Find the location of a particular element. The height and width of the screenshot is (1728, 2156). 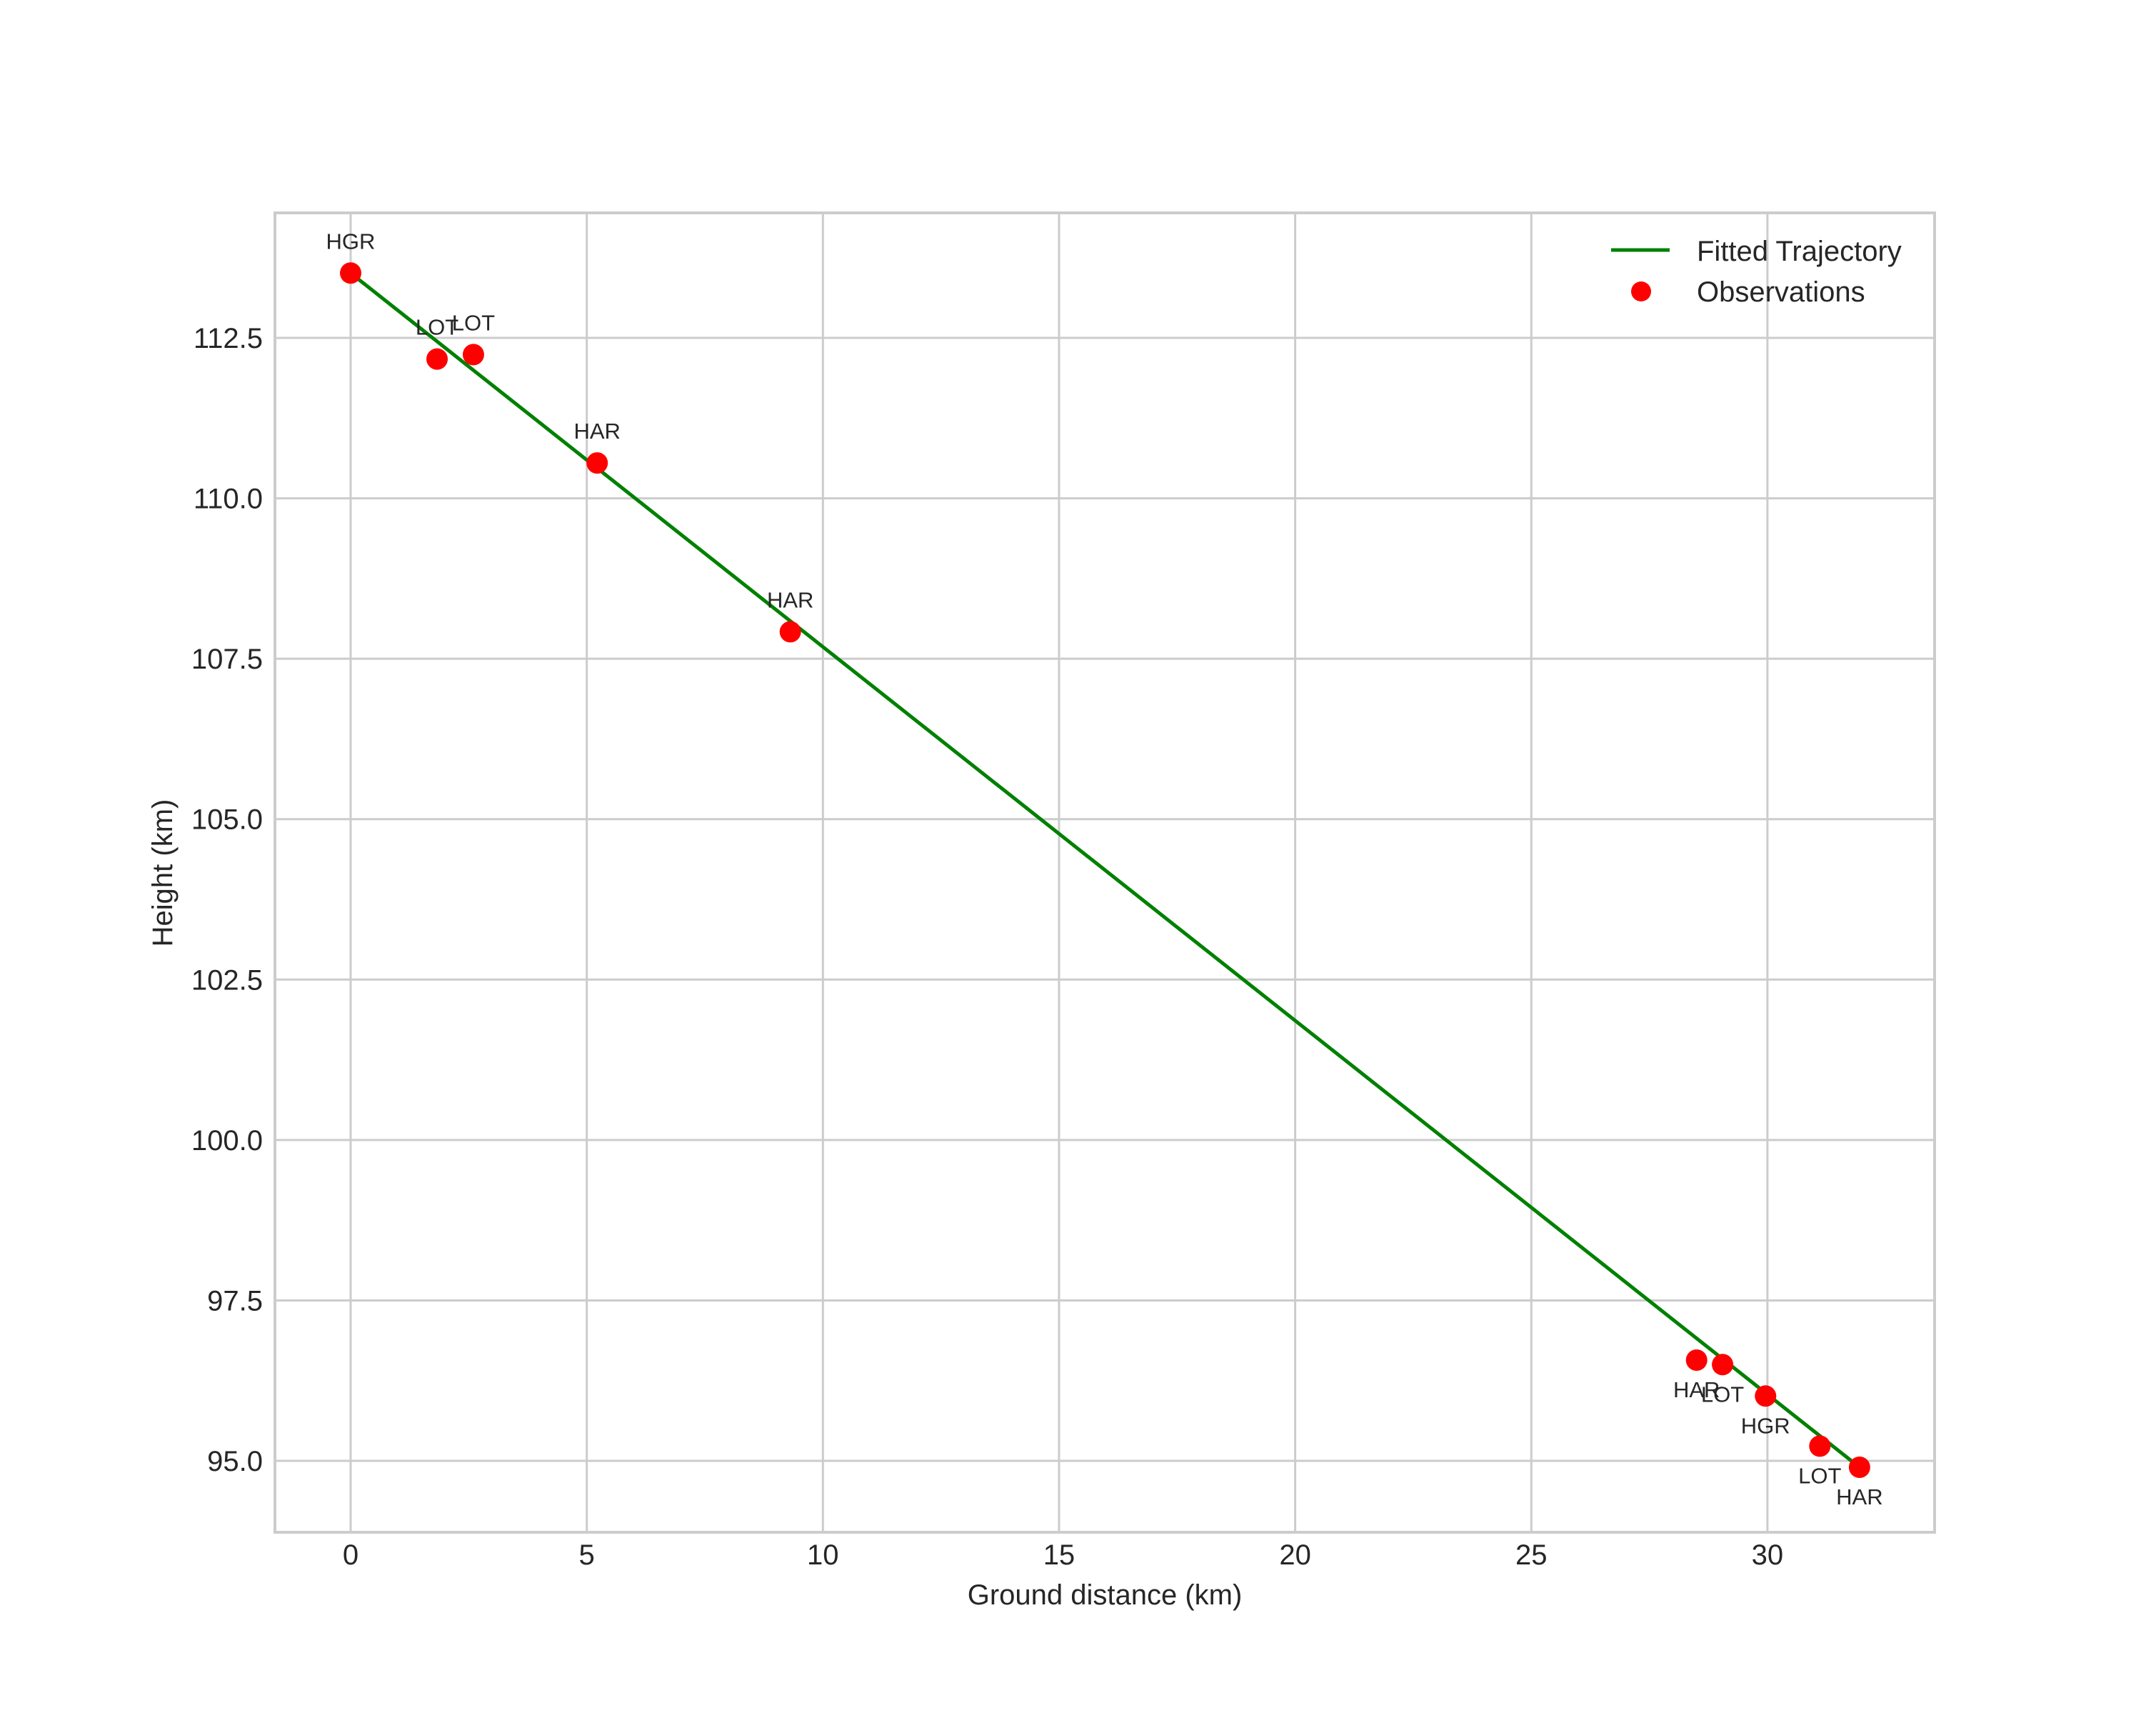

legend-dot-icon is located at coordinates (1641, 291).